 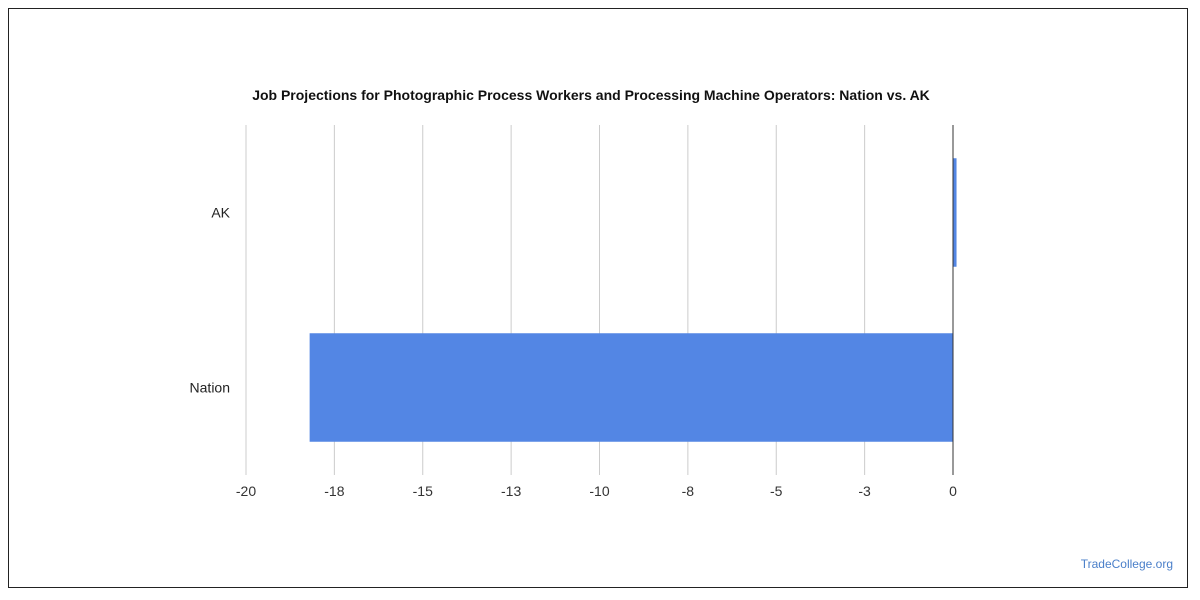 I want to click on category-labels: AK Nation, so click(x=210, y=300).